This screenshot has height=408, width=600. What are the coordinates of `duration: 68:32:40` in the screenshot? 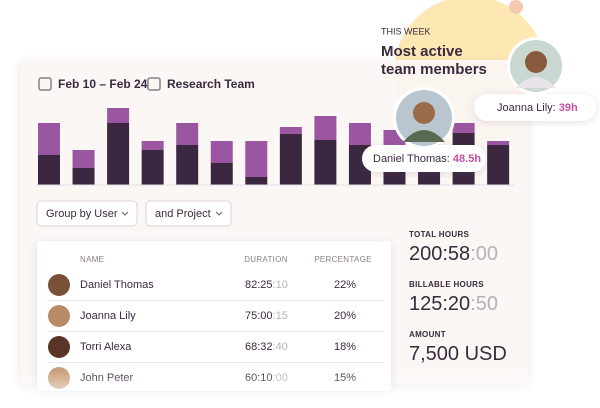 It's located at (266, 347).